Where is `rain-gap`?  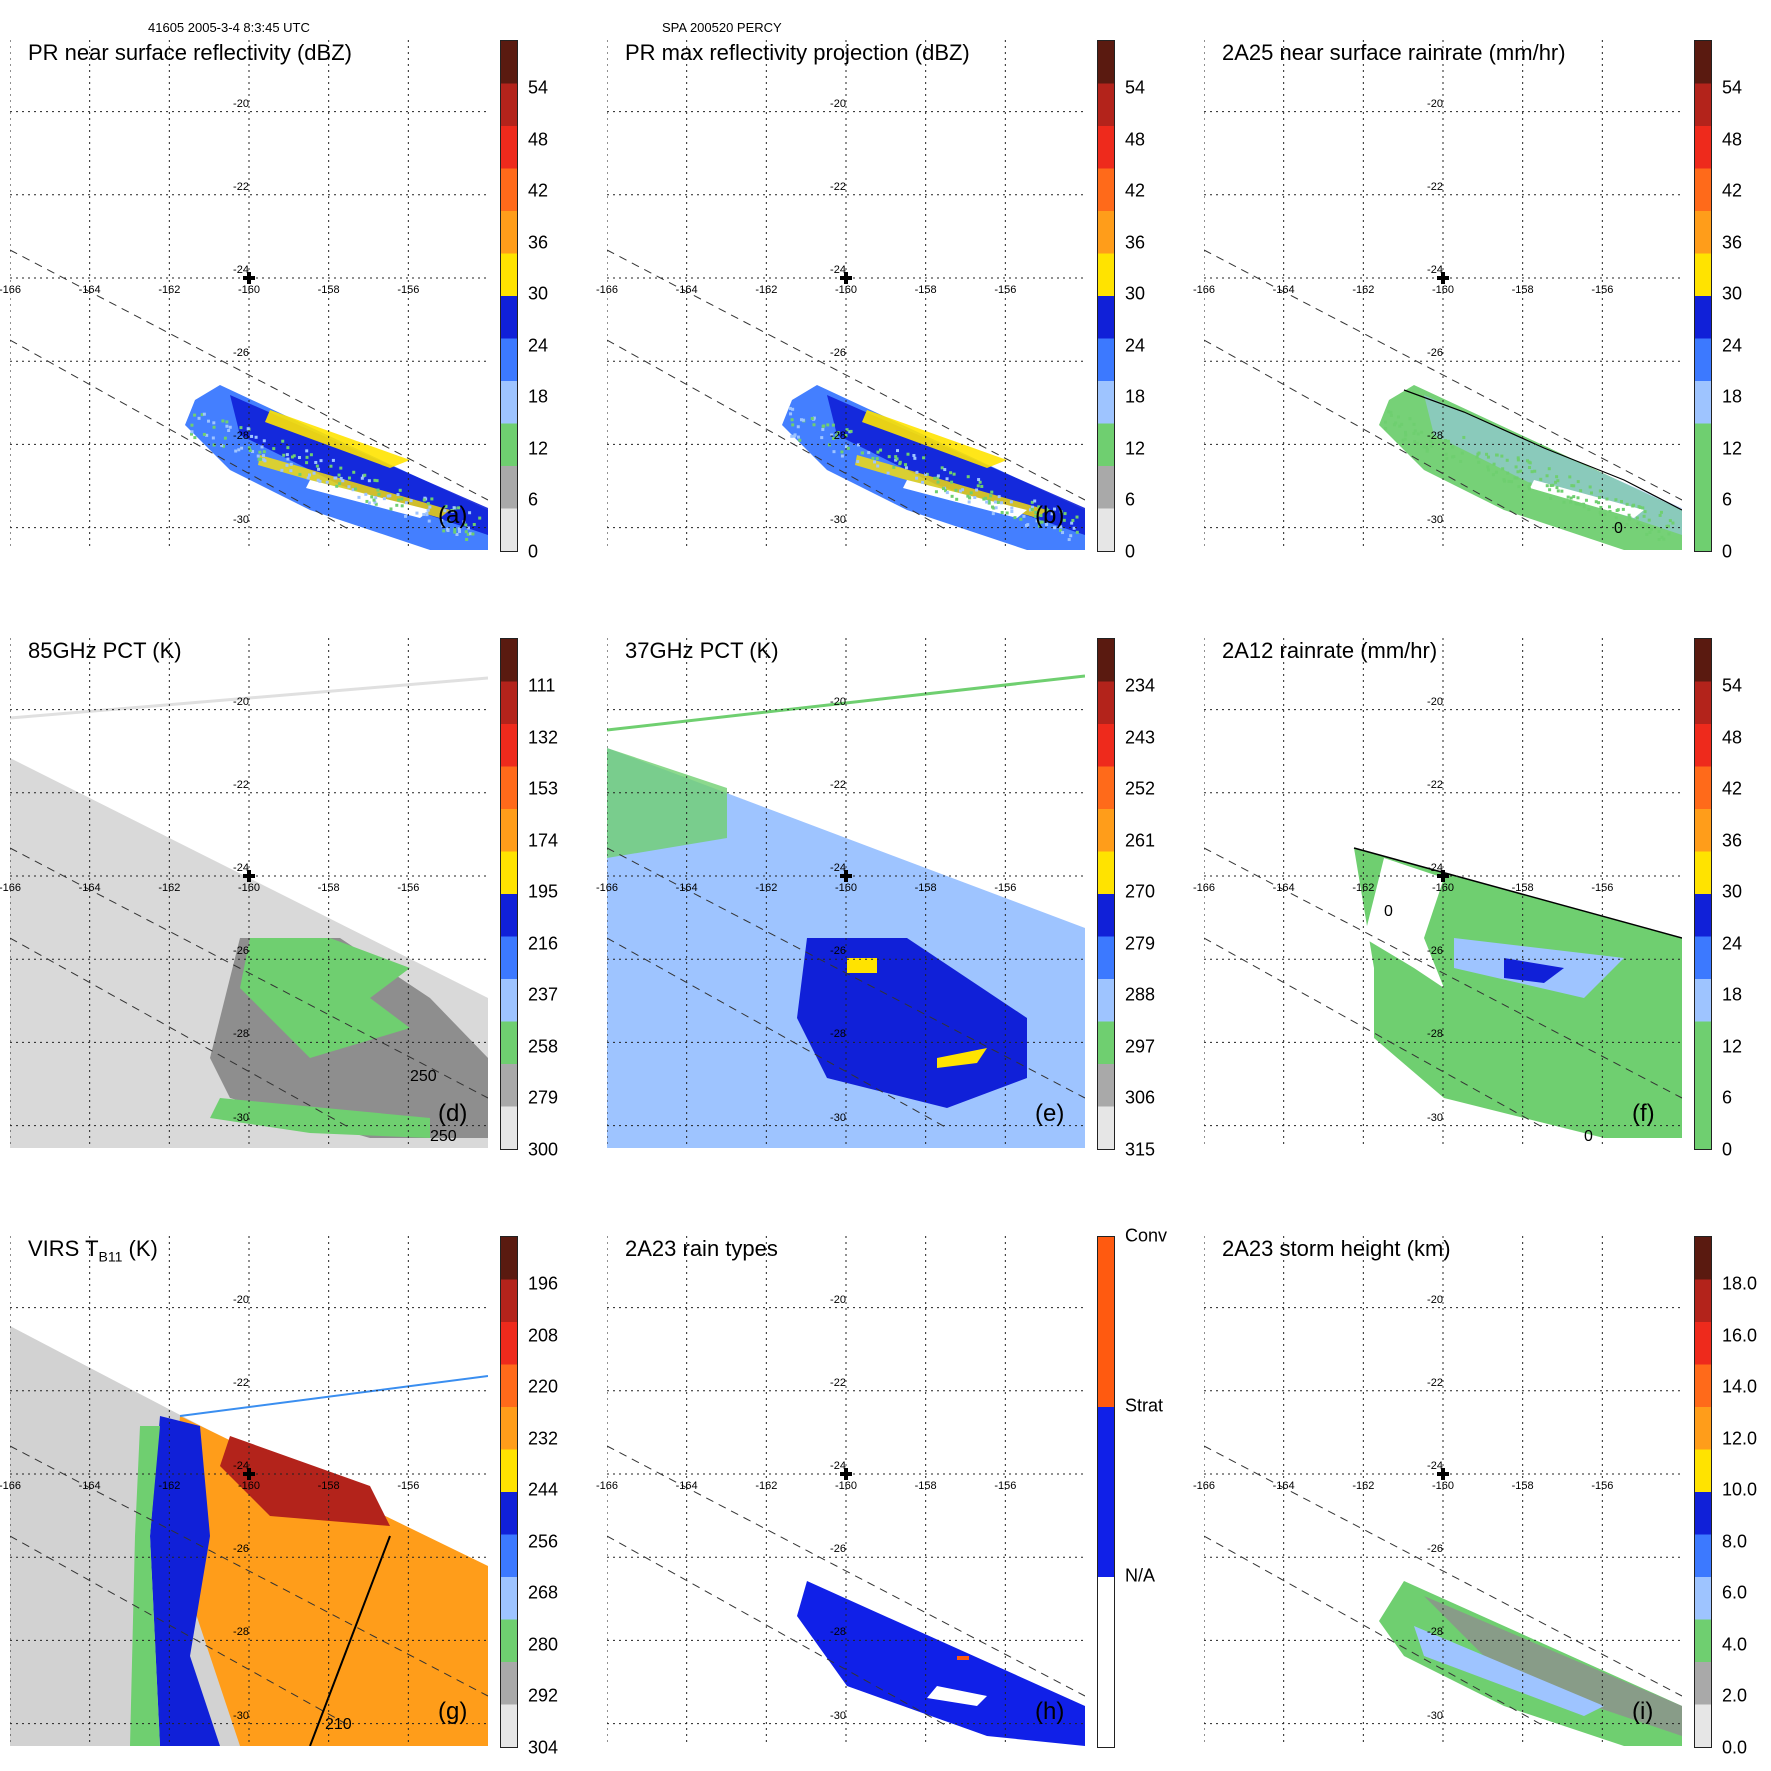
rain-gap is located at coordinates (368, 499).